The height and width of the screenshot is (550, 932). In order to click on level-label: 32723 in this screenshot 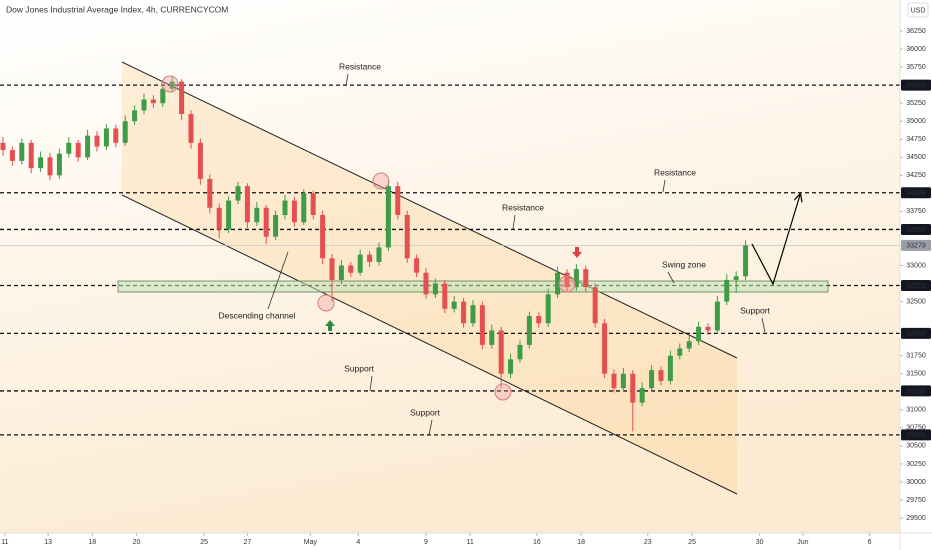, I will do `click(916, 286)`.